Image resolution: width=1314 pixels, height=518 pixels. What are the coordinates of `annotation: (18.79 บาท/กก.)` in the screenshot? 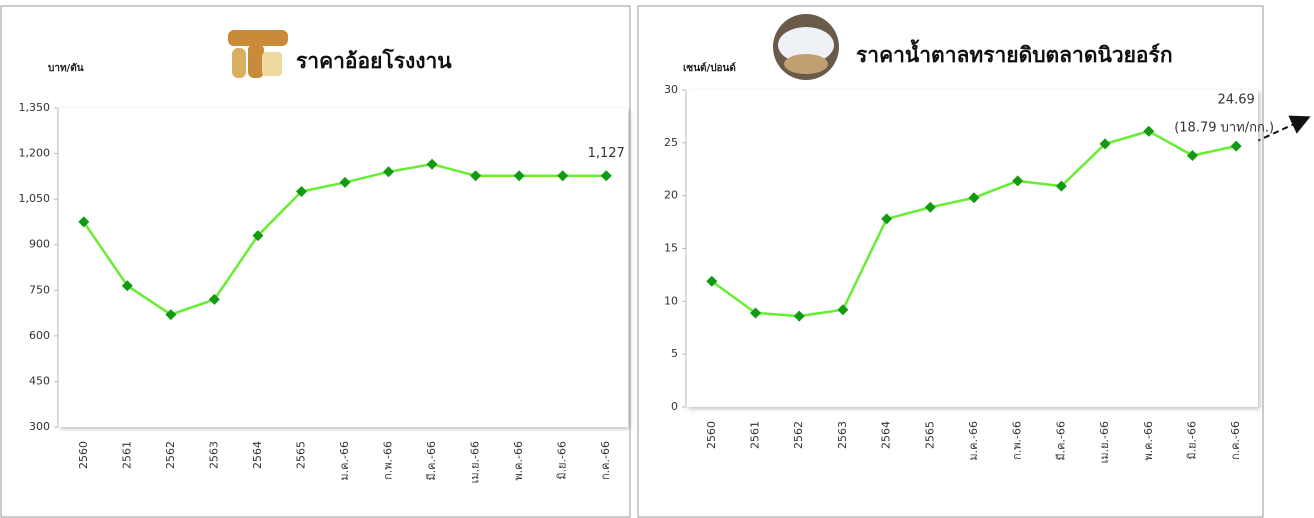 It's located at (1224, 128).